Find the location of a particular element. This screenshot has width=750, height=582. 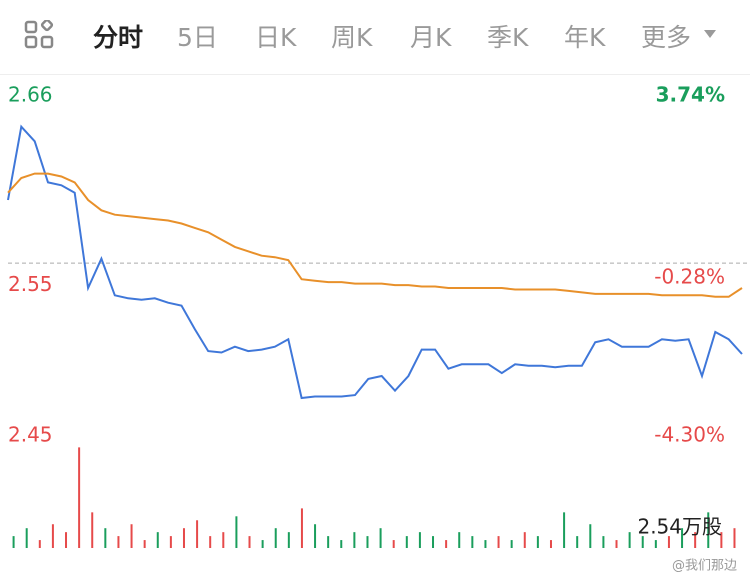

y2-tick-label: -0.28% is located at coordinates (689, 277).